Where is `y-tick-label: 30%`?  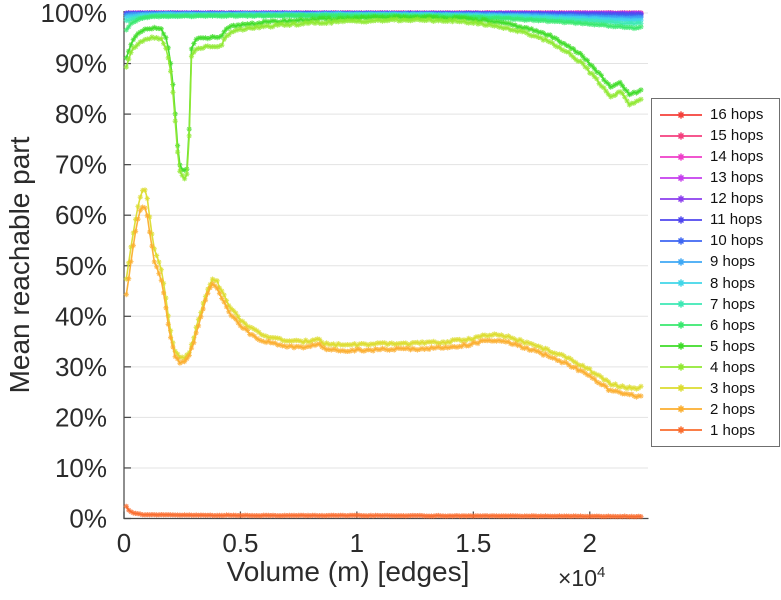 y-tick-label: 30% is located at coordinates (81, 367).